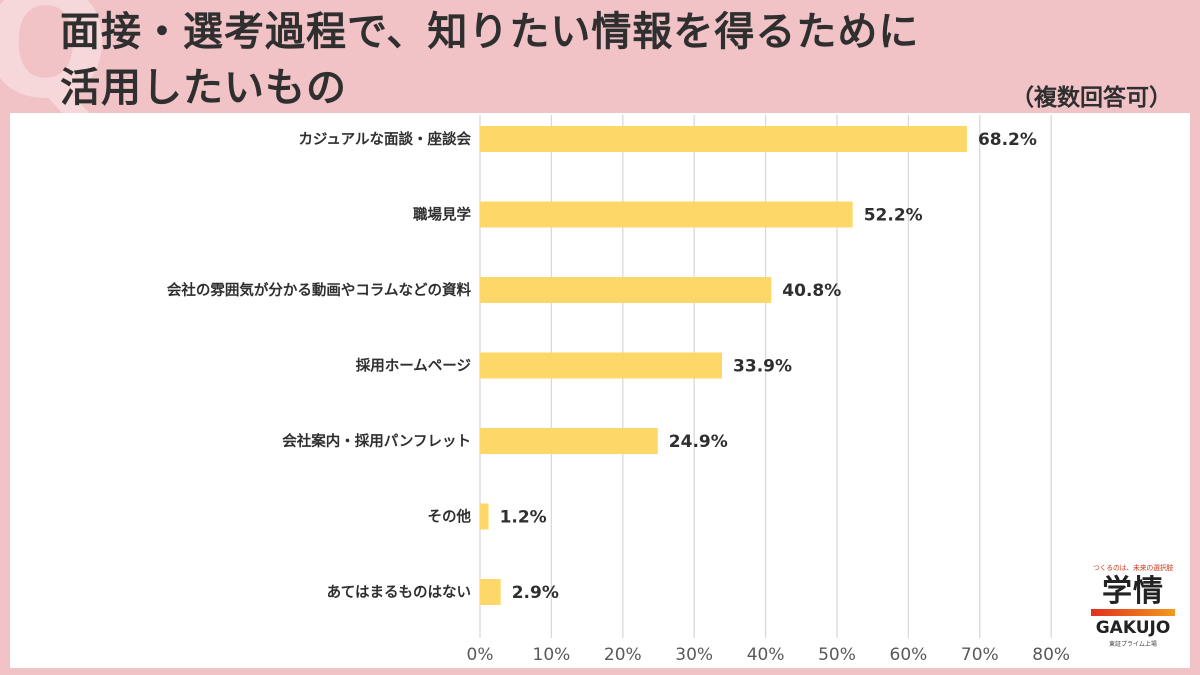 The image size is (1200, 675). Describe the element at coordinates (490, 32) in the screenshot. I see `title-line-1: 面接・選考過程で、知りたい情報を得るために` at that location.